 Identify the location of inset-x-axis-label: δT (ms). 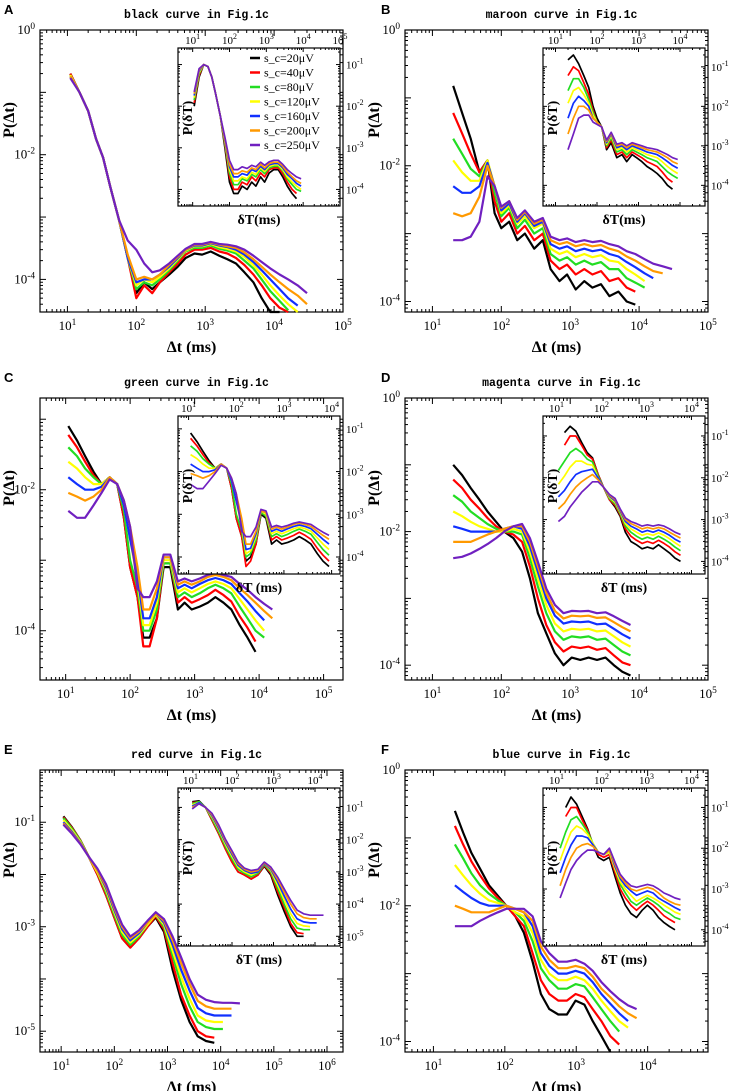
(624, 588).